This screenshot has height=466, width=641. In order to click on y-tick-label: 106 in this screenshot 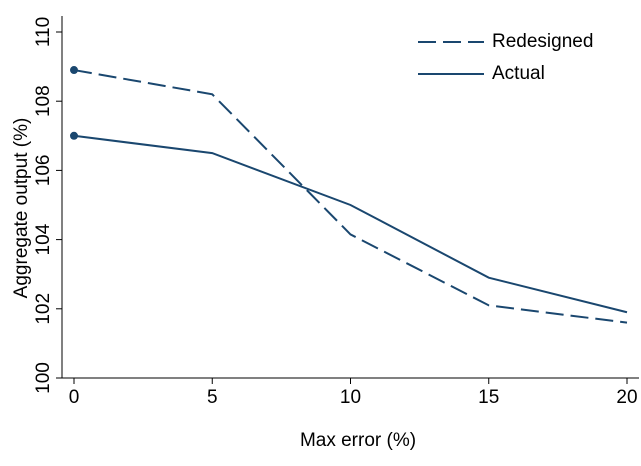, I will do `click(43, 171)`.